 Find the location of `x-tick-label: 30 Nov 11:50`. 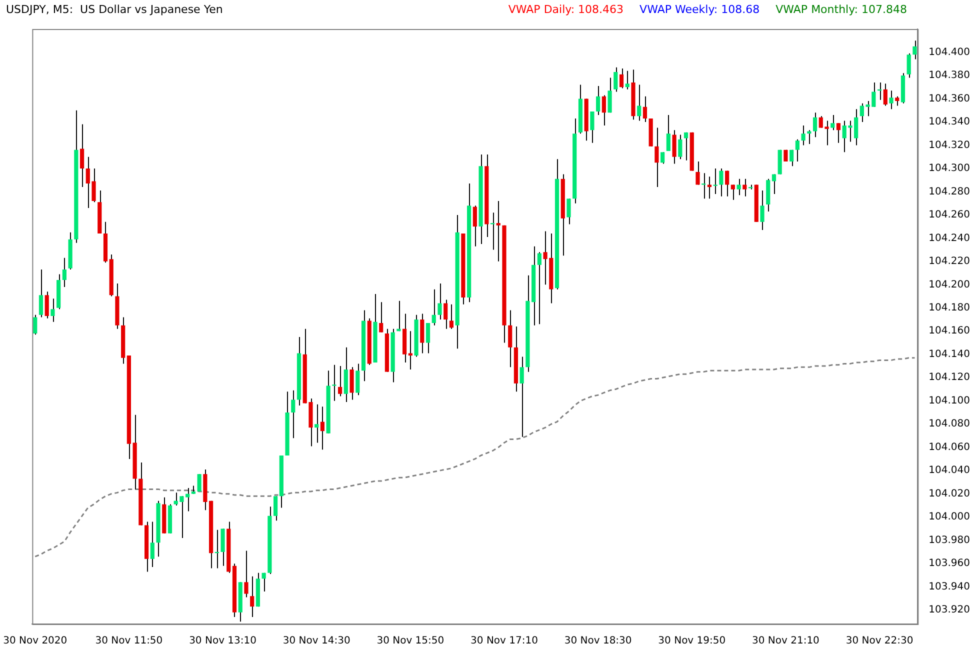

x-tick-label: 30 Nov 11:50 is located at coordinates (129, 641).